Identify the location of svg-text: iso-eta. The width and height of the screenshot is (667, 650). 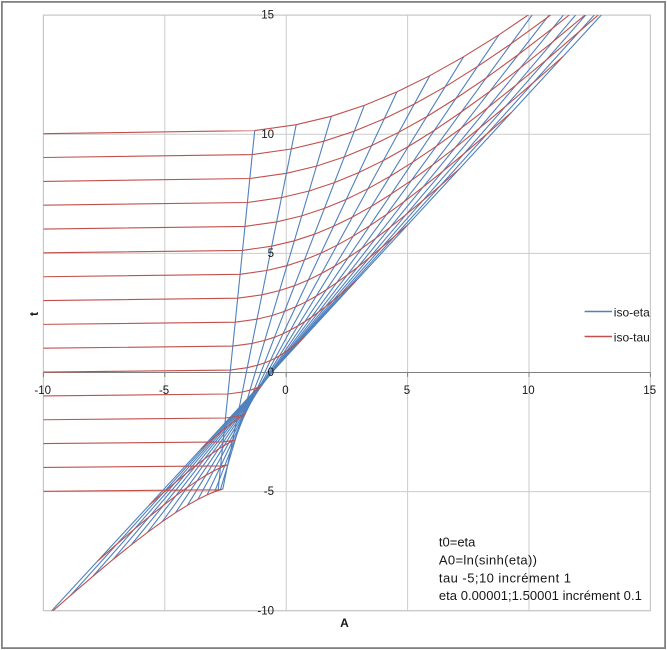
(632, 312).